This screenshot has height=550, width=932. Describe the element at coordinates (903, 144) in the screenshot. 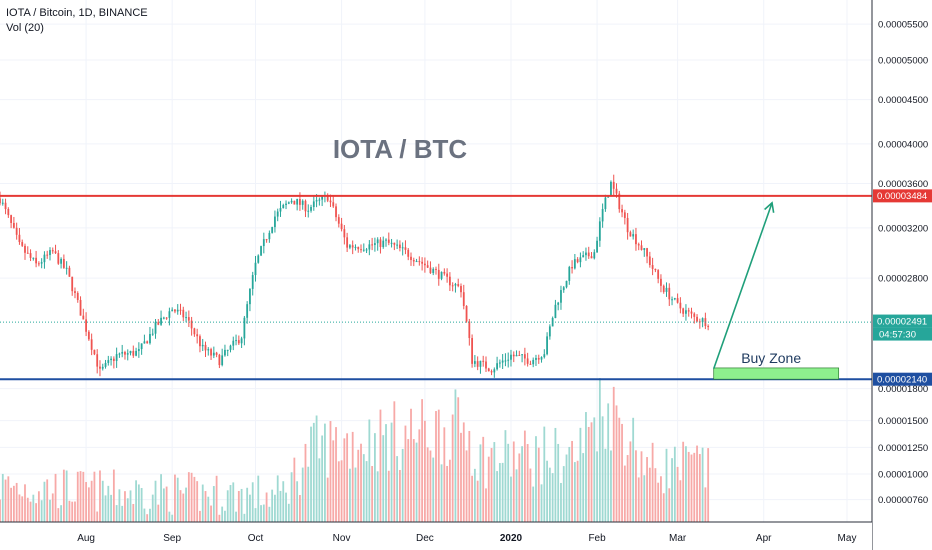

I see `price-tick-label: 0.00004000` at that location.